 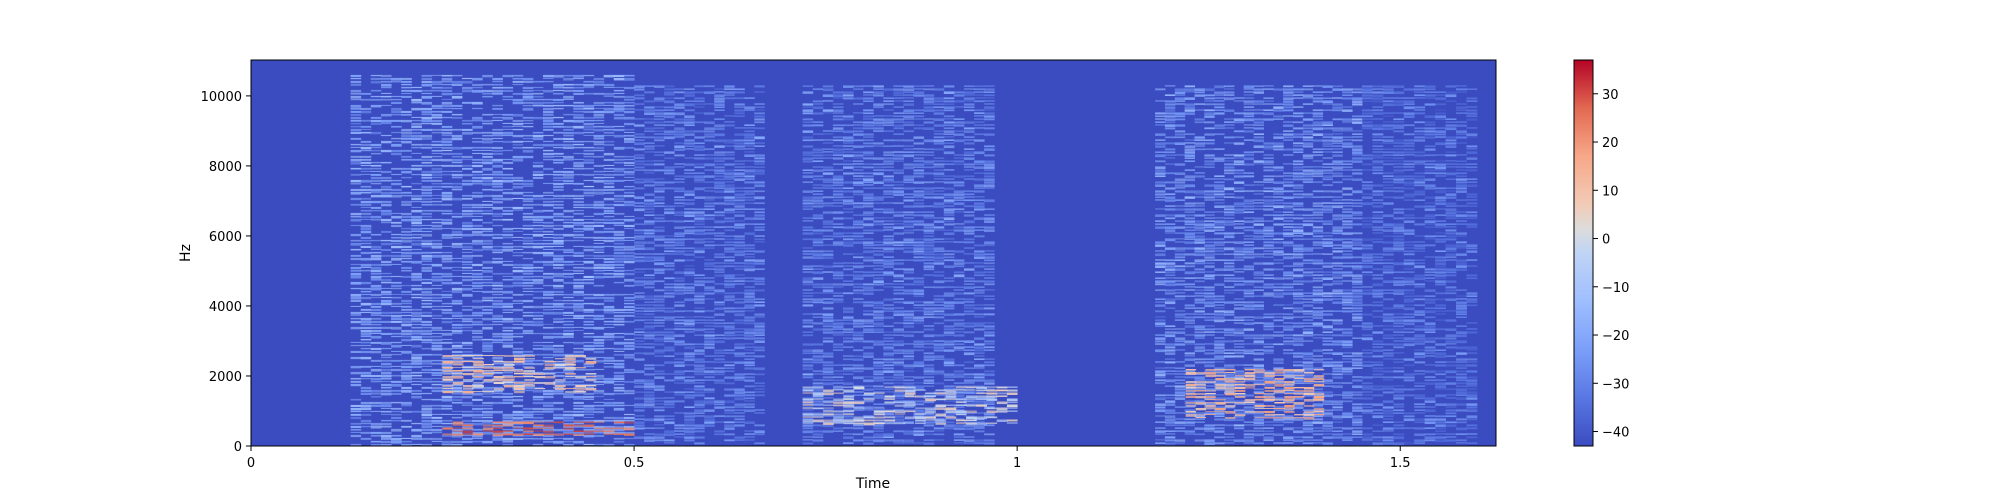 I want to click on colorbar-tick-label: 20, so click(x=1610, y=143).